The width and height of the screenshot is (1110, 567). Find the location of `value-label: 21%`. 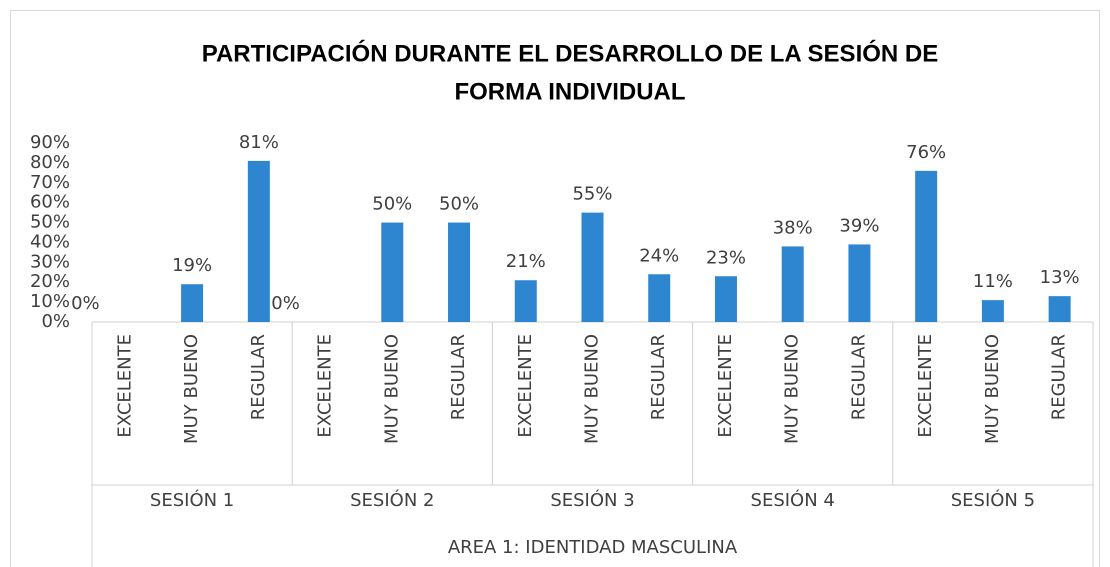

value-label: 21% is located at coordinates (526, 261).